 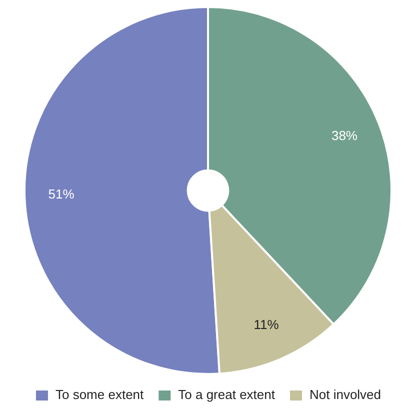 I want to click on data-label: 38%, so click(x=344, y=136).